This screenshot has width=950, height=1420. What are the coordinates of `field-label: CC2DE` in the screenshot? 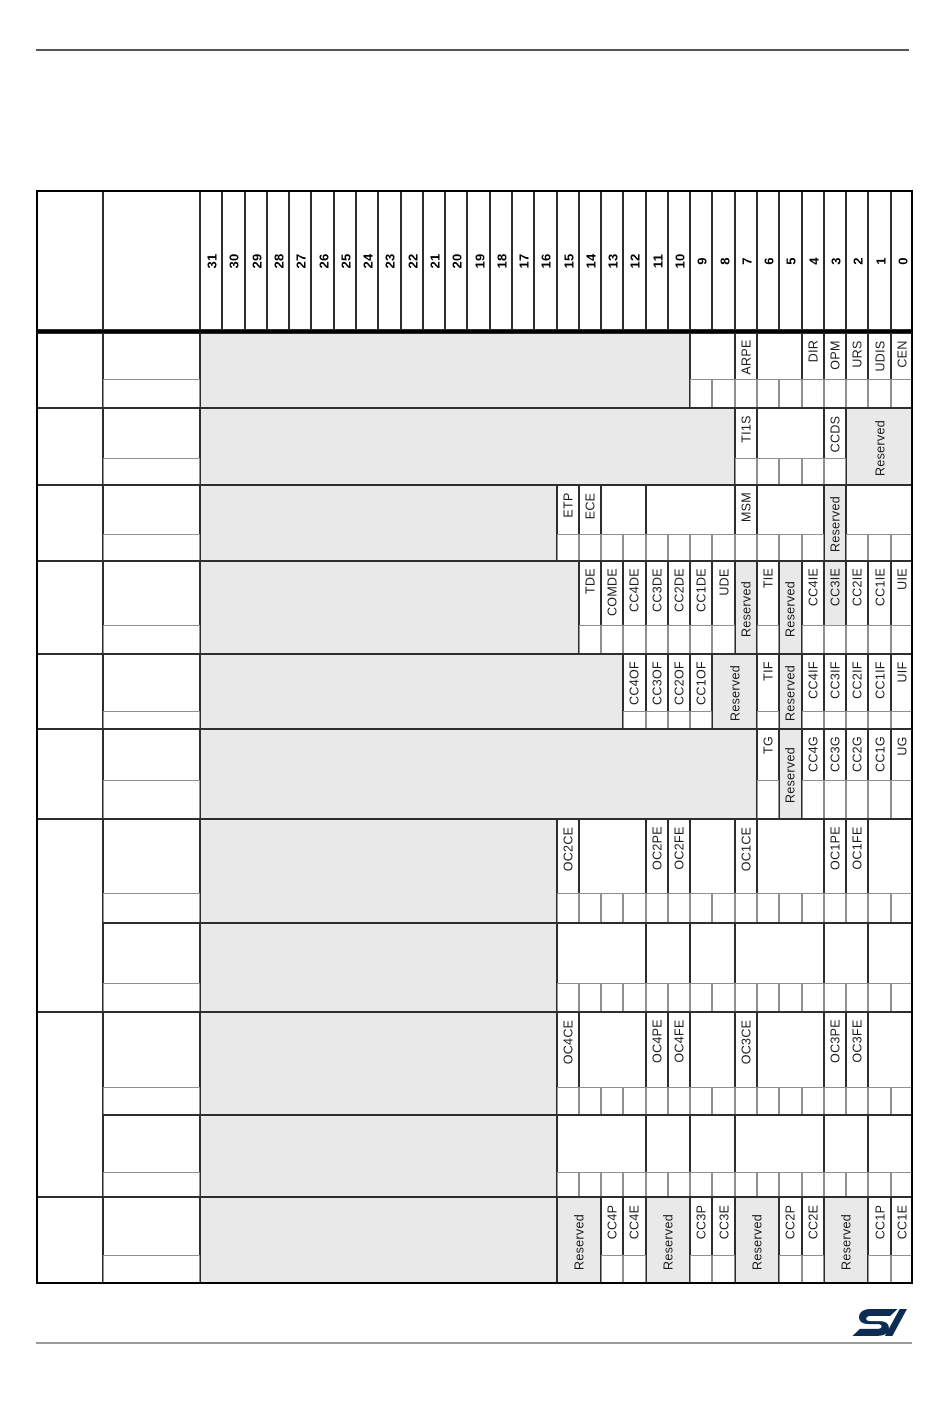 It's located at (679, 590).